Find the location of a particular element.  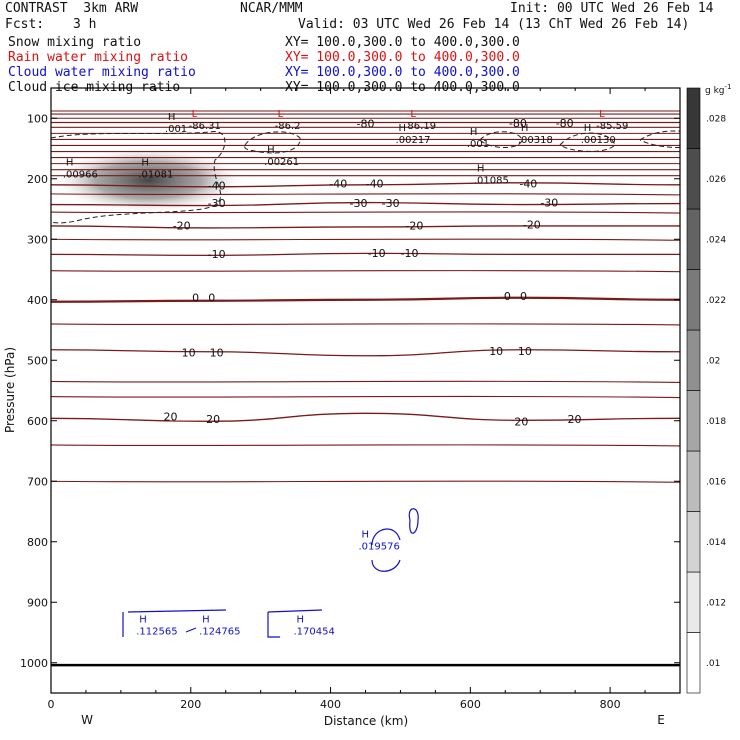

y-tick-label: 500 is located at coordinates (37, 360).